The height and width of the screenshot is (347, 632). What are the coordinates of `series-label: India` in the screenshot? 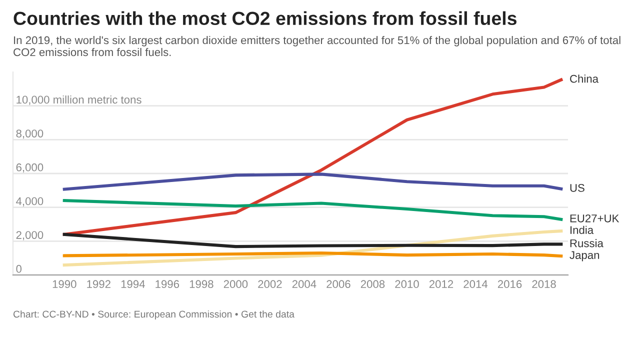 It's located at (582, 230).